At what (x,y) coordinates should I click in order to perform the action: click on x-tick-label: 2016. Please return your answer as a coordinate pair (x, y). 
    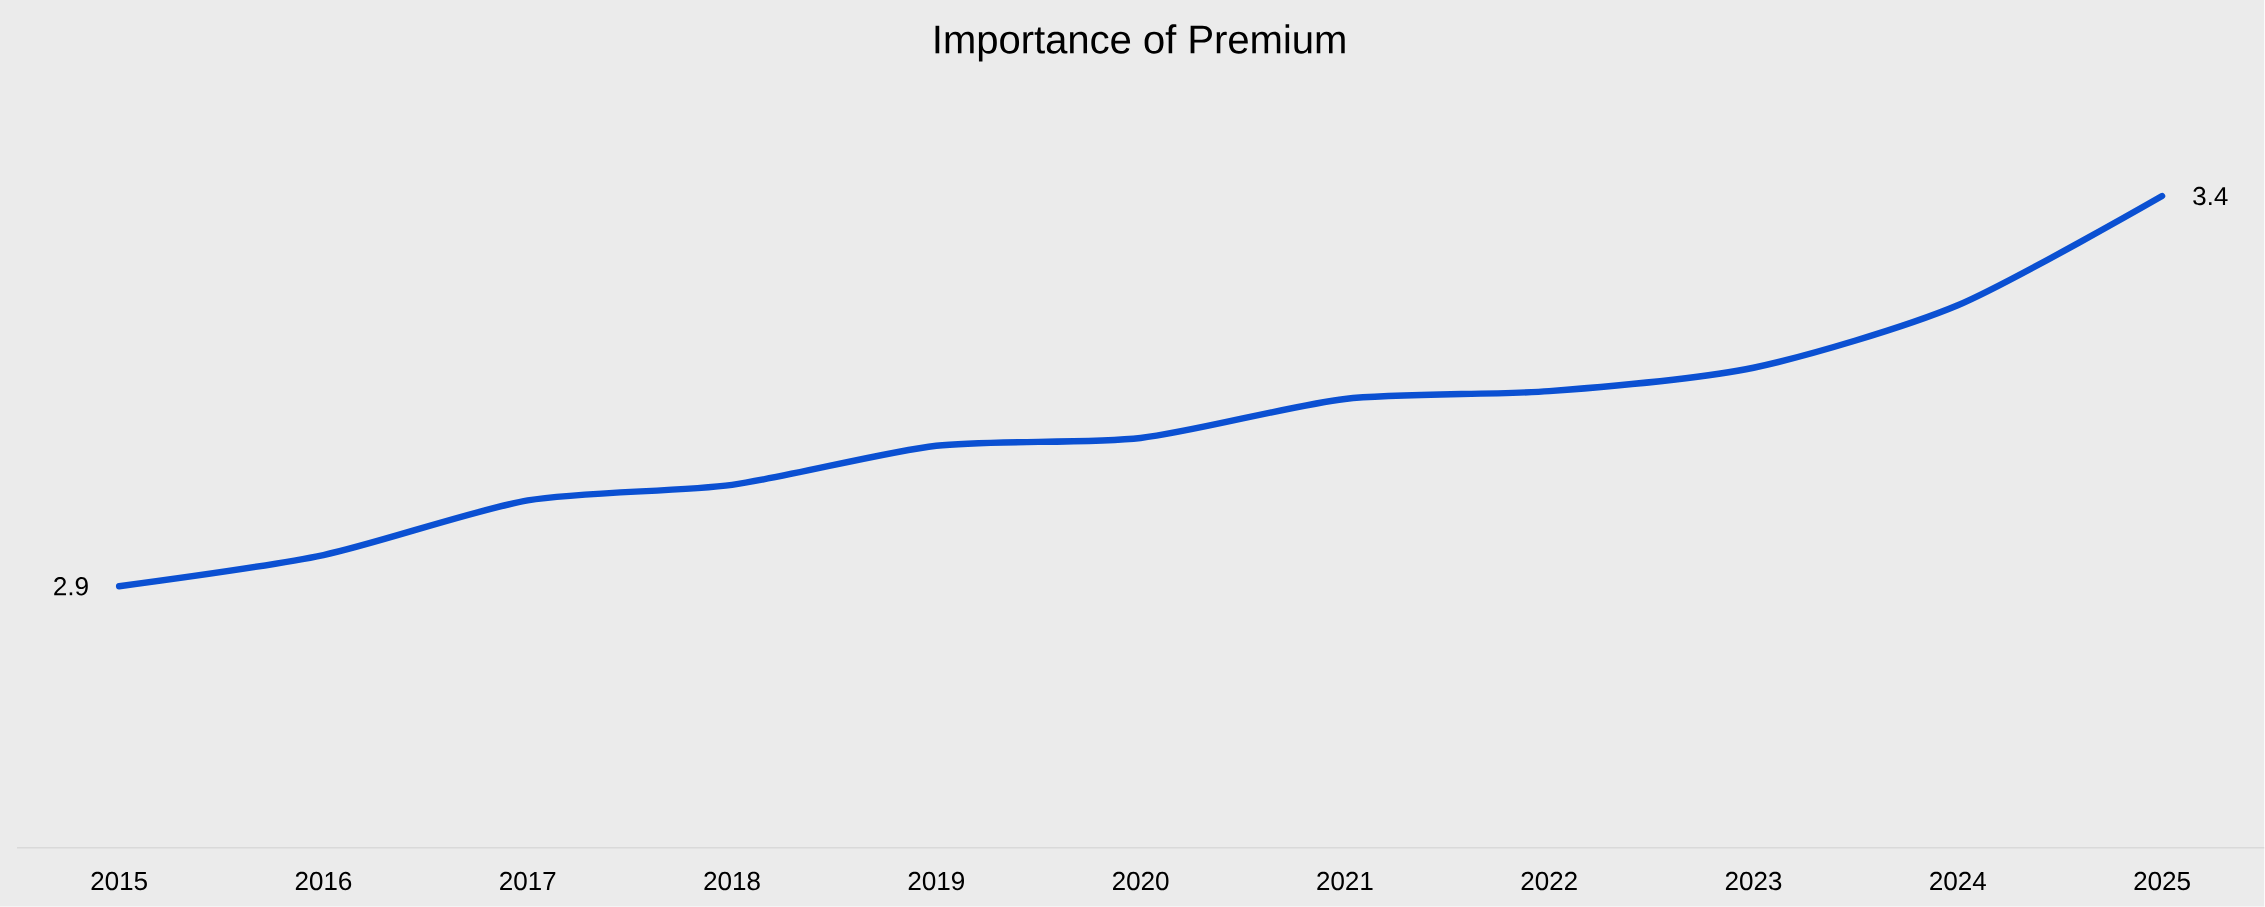
    Looking at the image, I should click on (323, 881).